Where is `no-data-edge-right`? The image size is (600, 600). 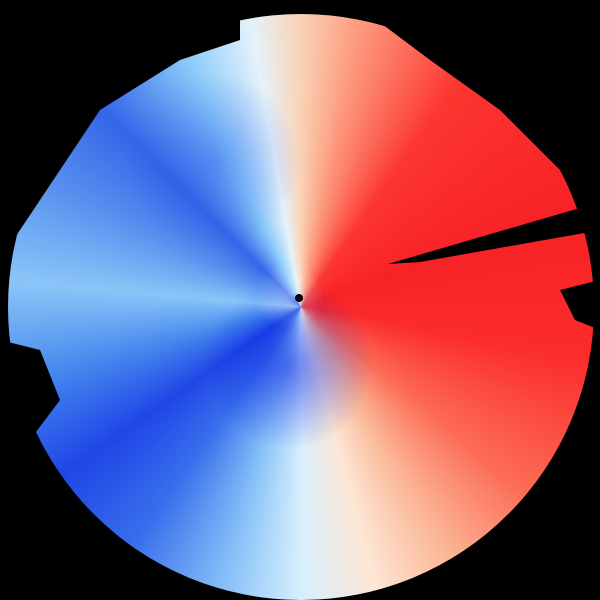 no-data-edge-right is located at coordinates (580, 305).